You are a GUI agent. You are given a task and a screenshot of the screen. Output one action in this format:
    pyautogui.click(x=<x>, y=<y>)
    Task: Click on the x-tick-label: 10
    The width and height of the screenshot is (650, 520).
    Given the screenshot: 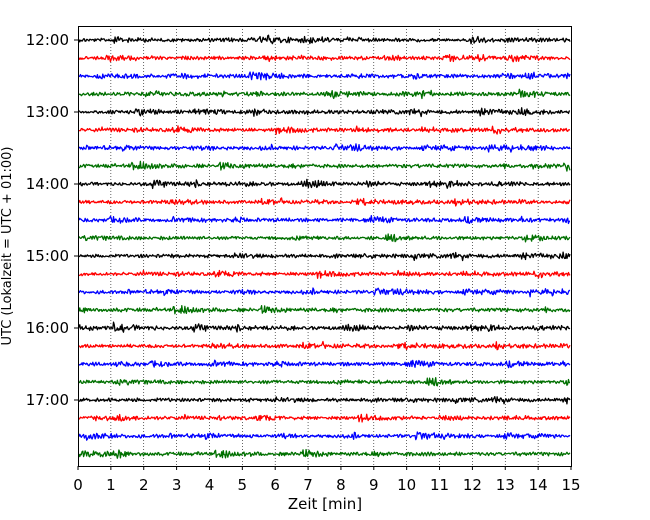 What is the action you would take?
    pyautogui.click(x=406, y=485)
    